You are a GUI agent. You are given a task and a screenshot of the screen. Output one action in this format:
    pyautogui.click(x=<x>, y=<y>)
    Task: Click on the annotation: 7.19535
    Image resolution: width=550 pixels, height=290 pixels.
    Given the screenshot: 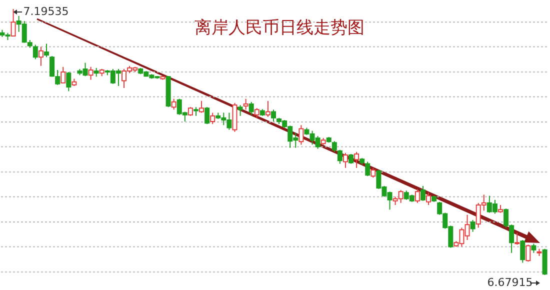 What is the action you would take?
    pyautogui.click(x=46, y=11)
    